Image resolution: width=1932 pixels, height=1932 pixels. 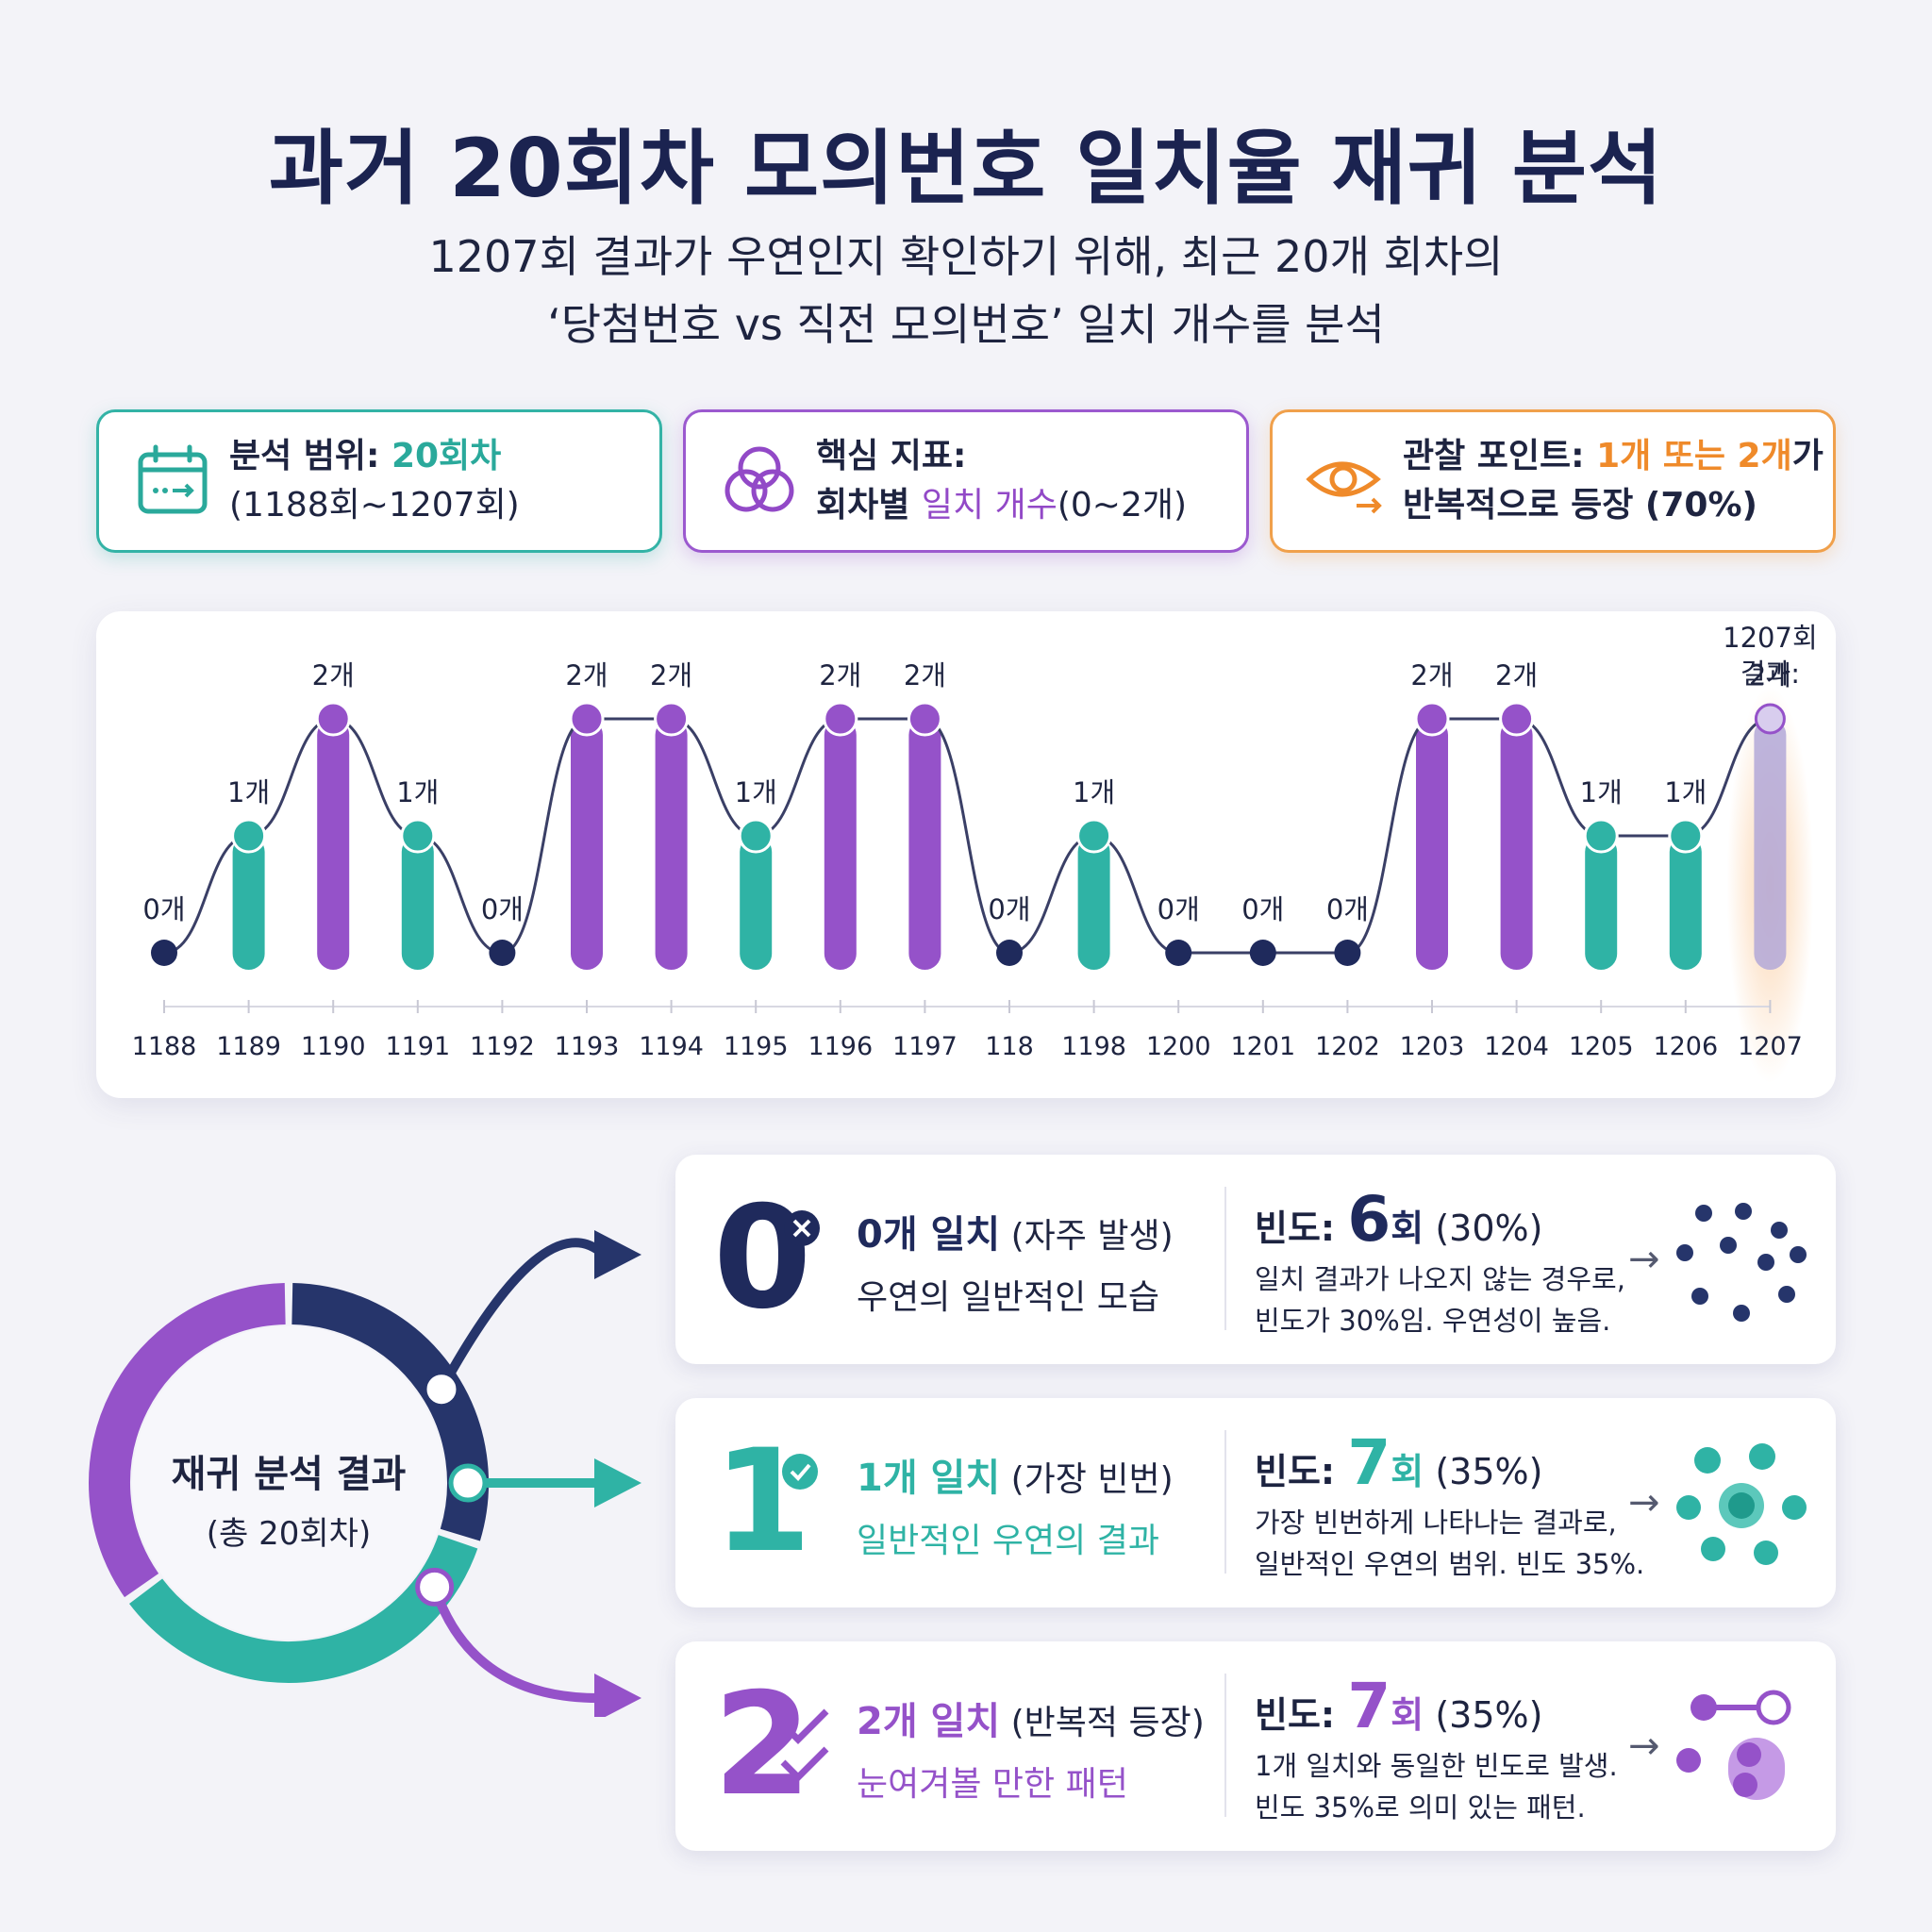 I want to click on data-label-1197: 2개, so click(x=925, y=675).